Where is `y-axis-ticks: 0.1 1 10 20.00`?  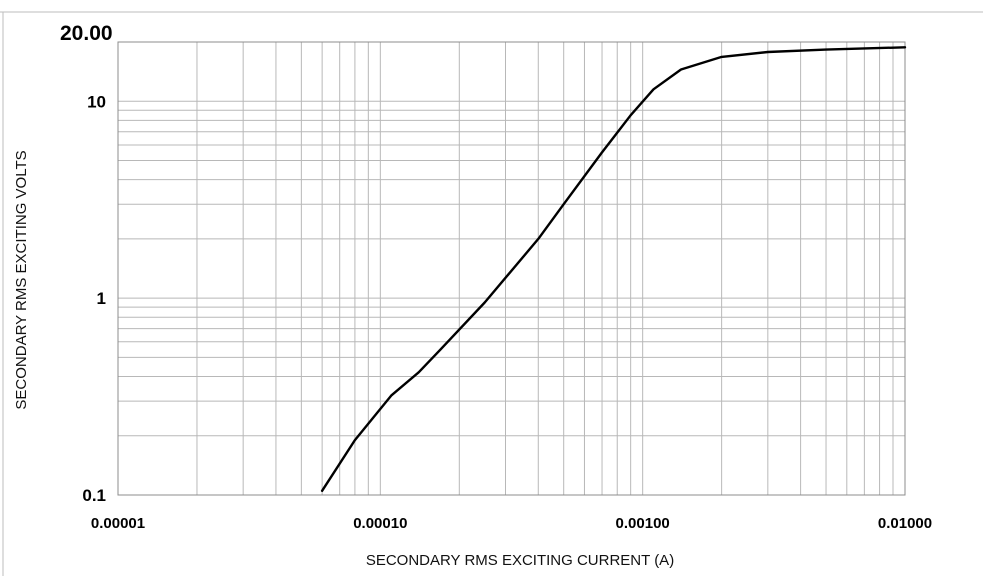 y-axis-ticks: 0.1 1 10 20.00 is located at coordinates (86, 263).